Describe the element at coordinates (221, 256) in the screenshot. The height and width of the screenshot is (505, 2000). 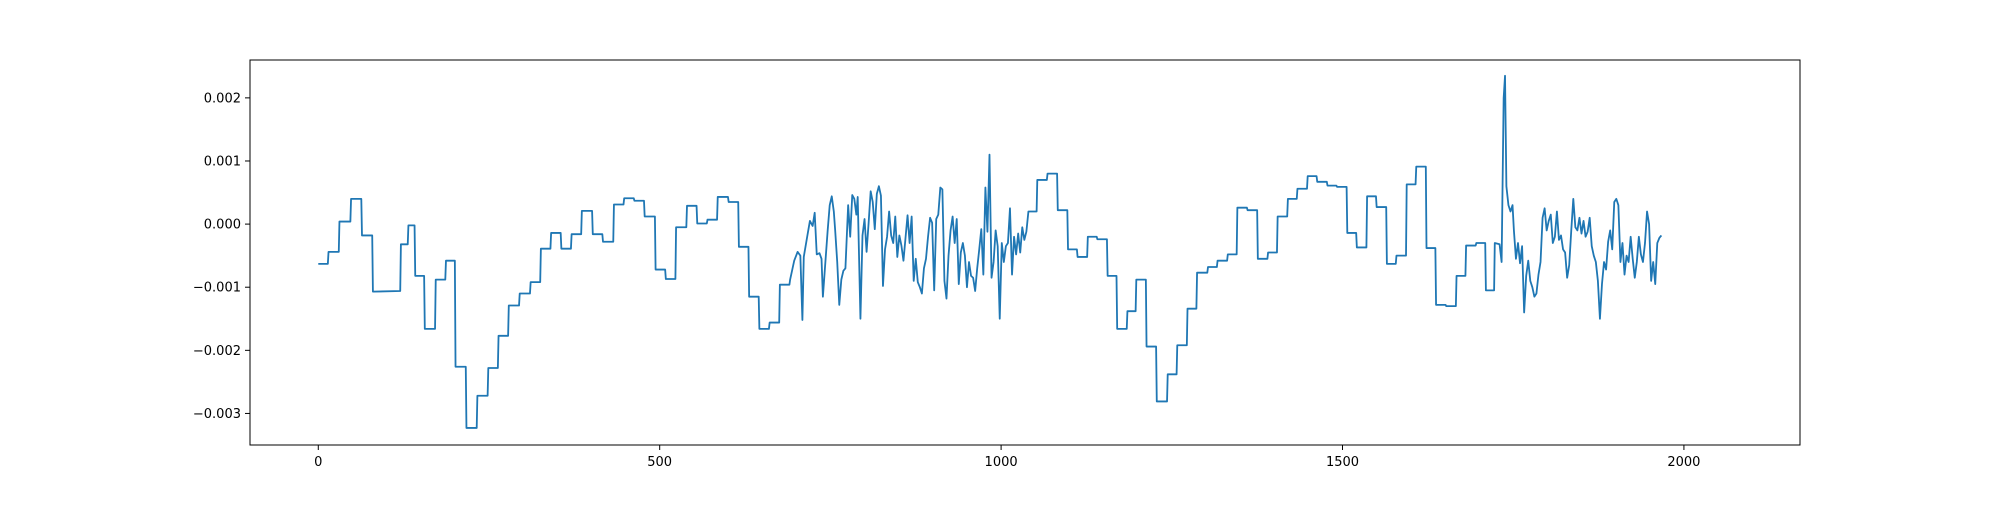
I see `y-axis: 0.002 0.001 0.000 −0.001 −0.002 −0.003` at that location.